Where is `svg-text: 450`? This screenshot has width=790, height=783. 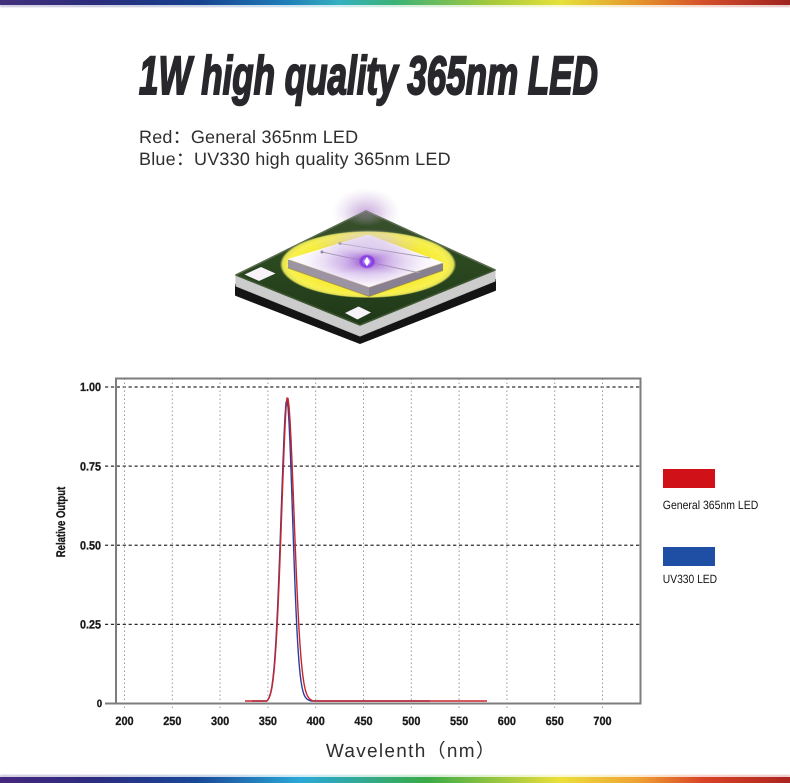
svg-text: 450 is located at coordinates (363, 721).